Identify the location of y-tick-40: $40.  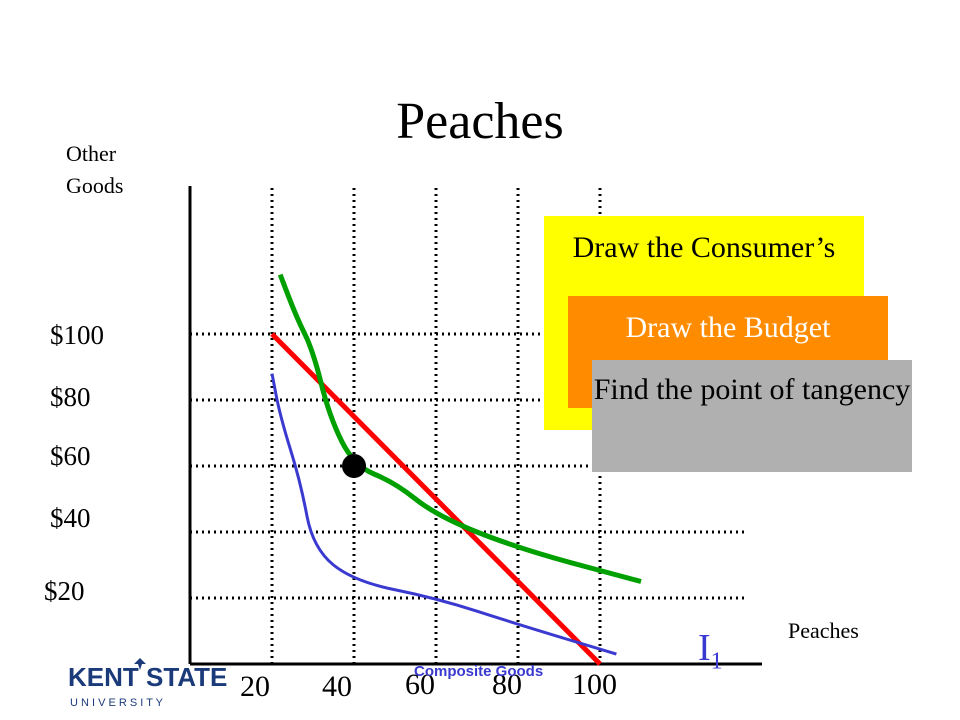
(70, 518).